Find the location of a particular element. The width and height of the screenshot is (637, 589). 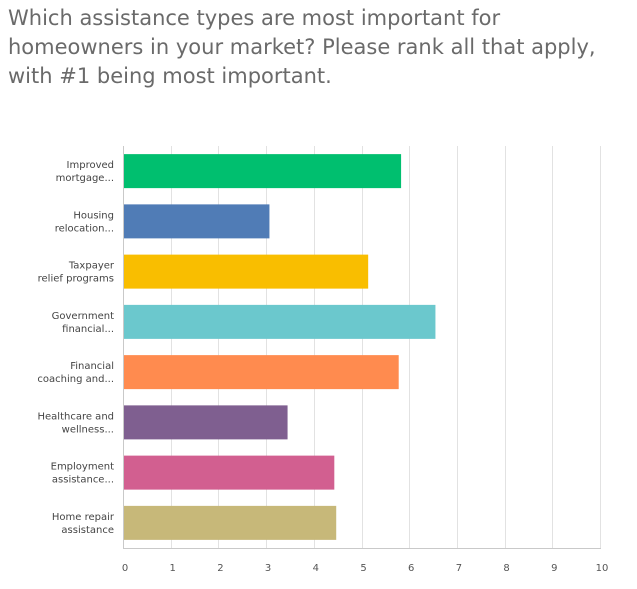

x-tick-label-6: 6 is located at coordinates (411, 568).